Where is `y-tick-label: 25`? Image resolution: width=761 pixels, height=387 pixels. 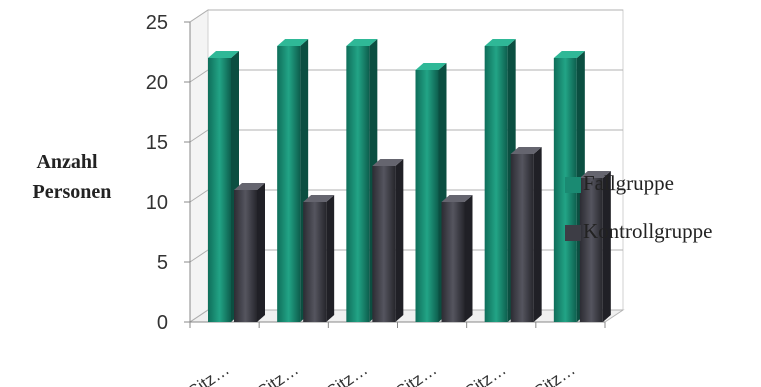 y-tick-label: 25 is located at coordinates (157, 23).